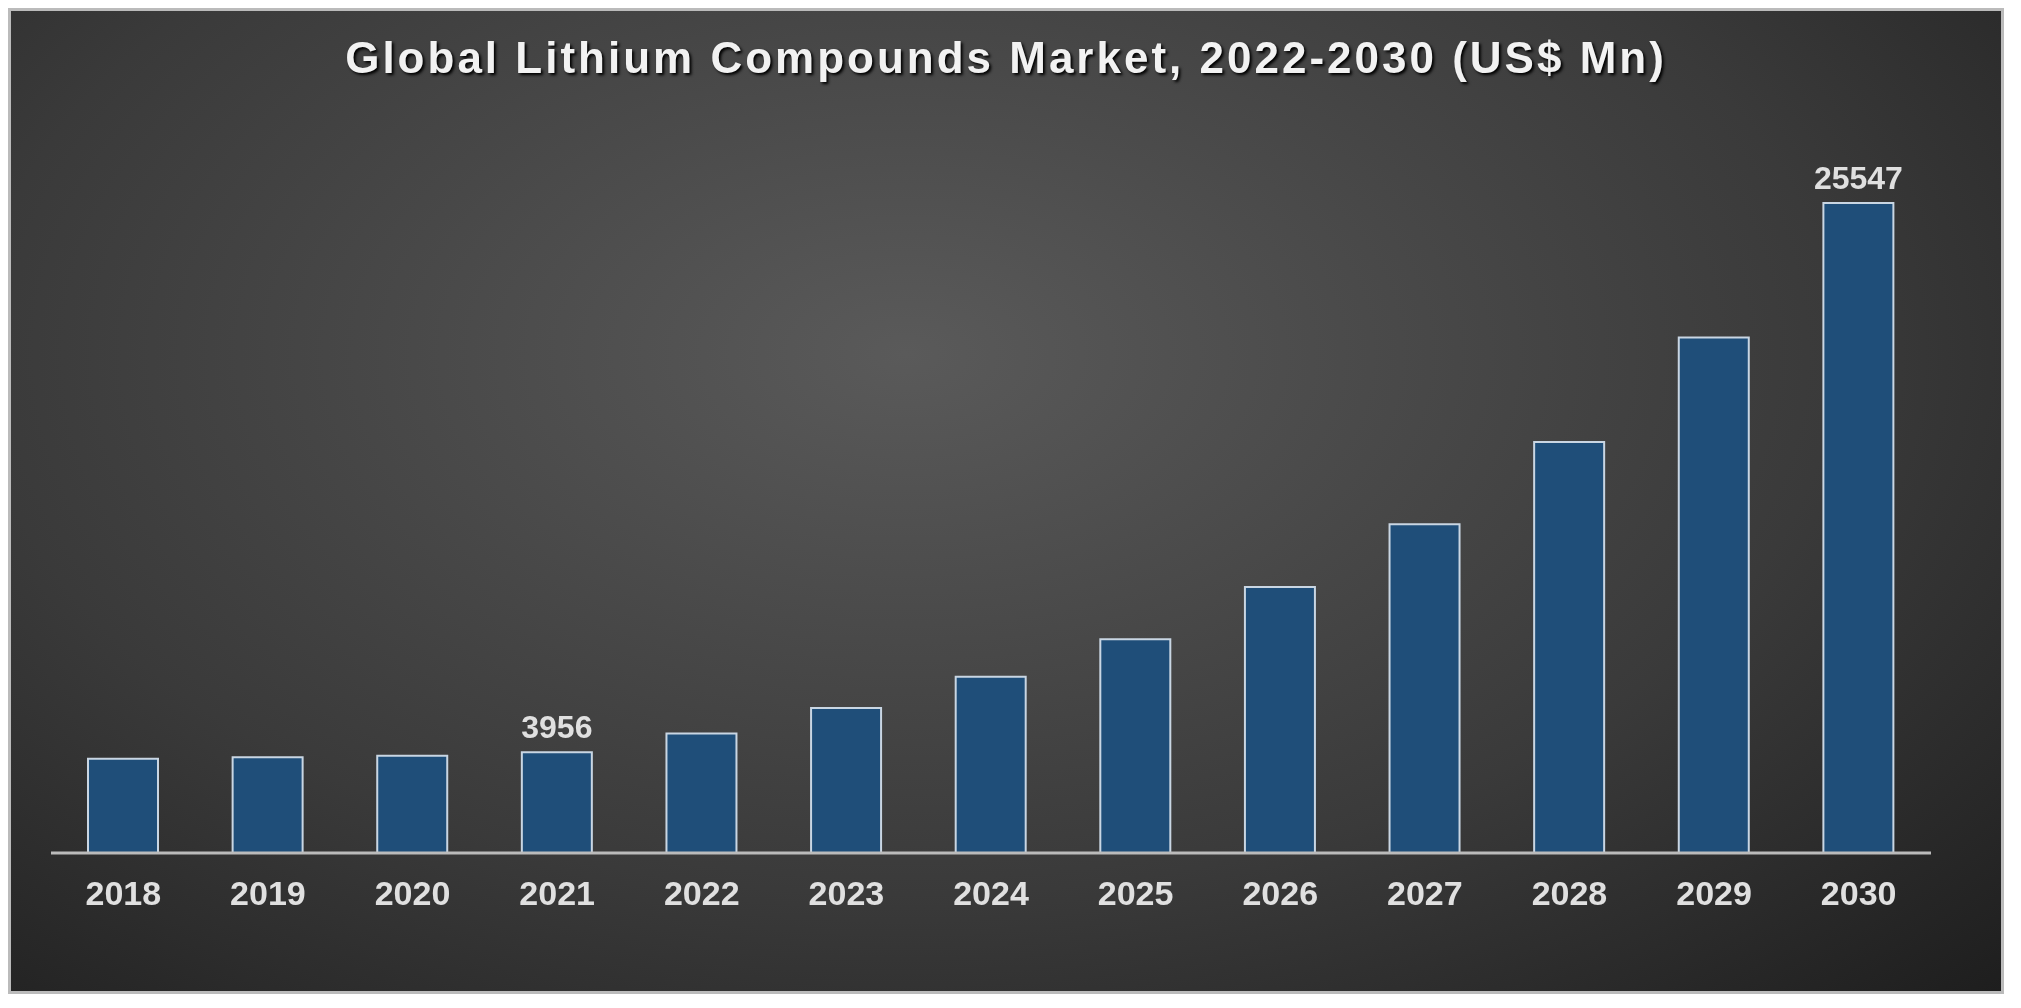 The height and width of the screenshot is (1008, 2021). I want to click on x-tick-label: 2021, so click(557, 893).